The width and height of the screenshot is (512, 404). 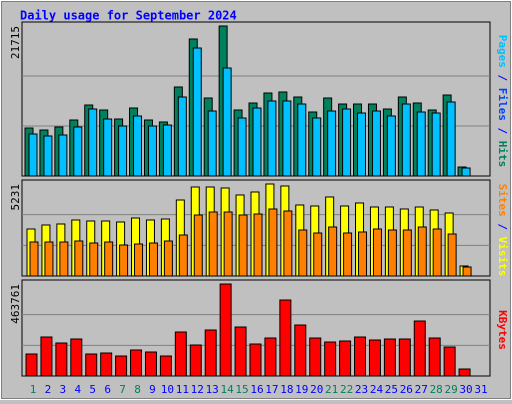 I want to click on x-tick-label: 14, so click(x=228, y=389).